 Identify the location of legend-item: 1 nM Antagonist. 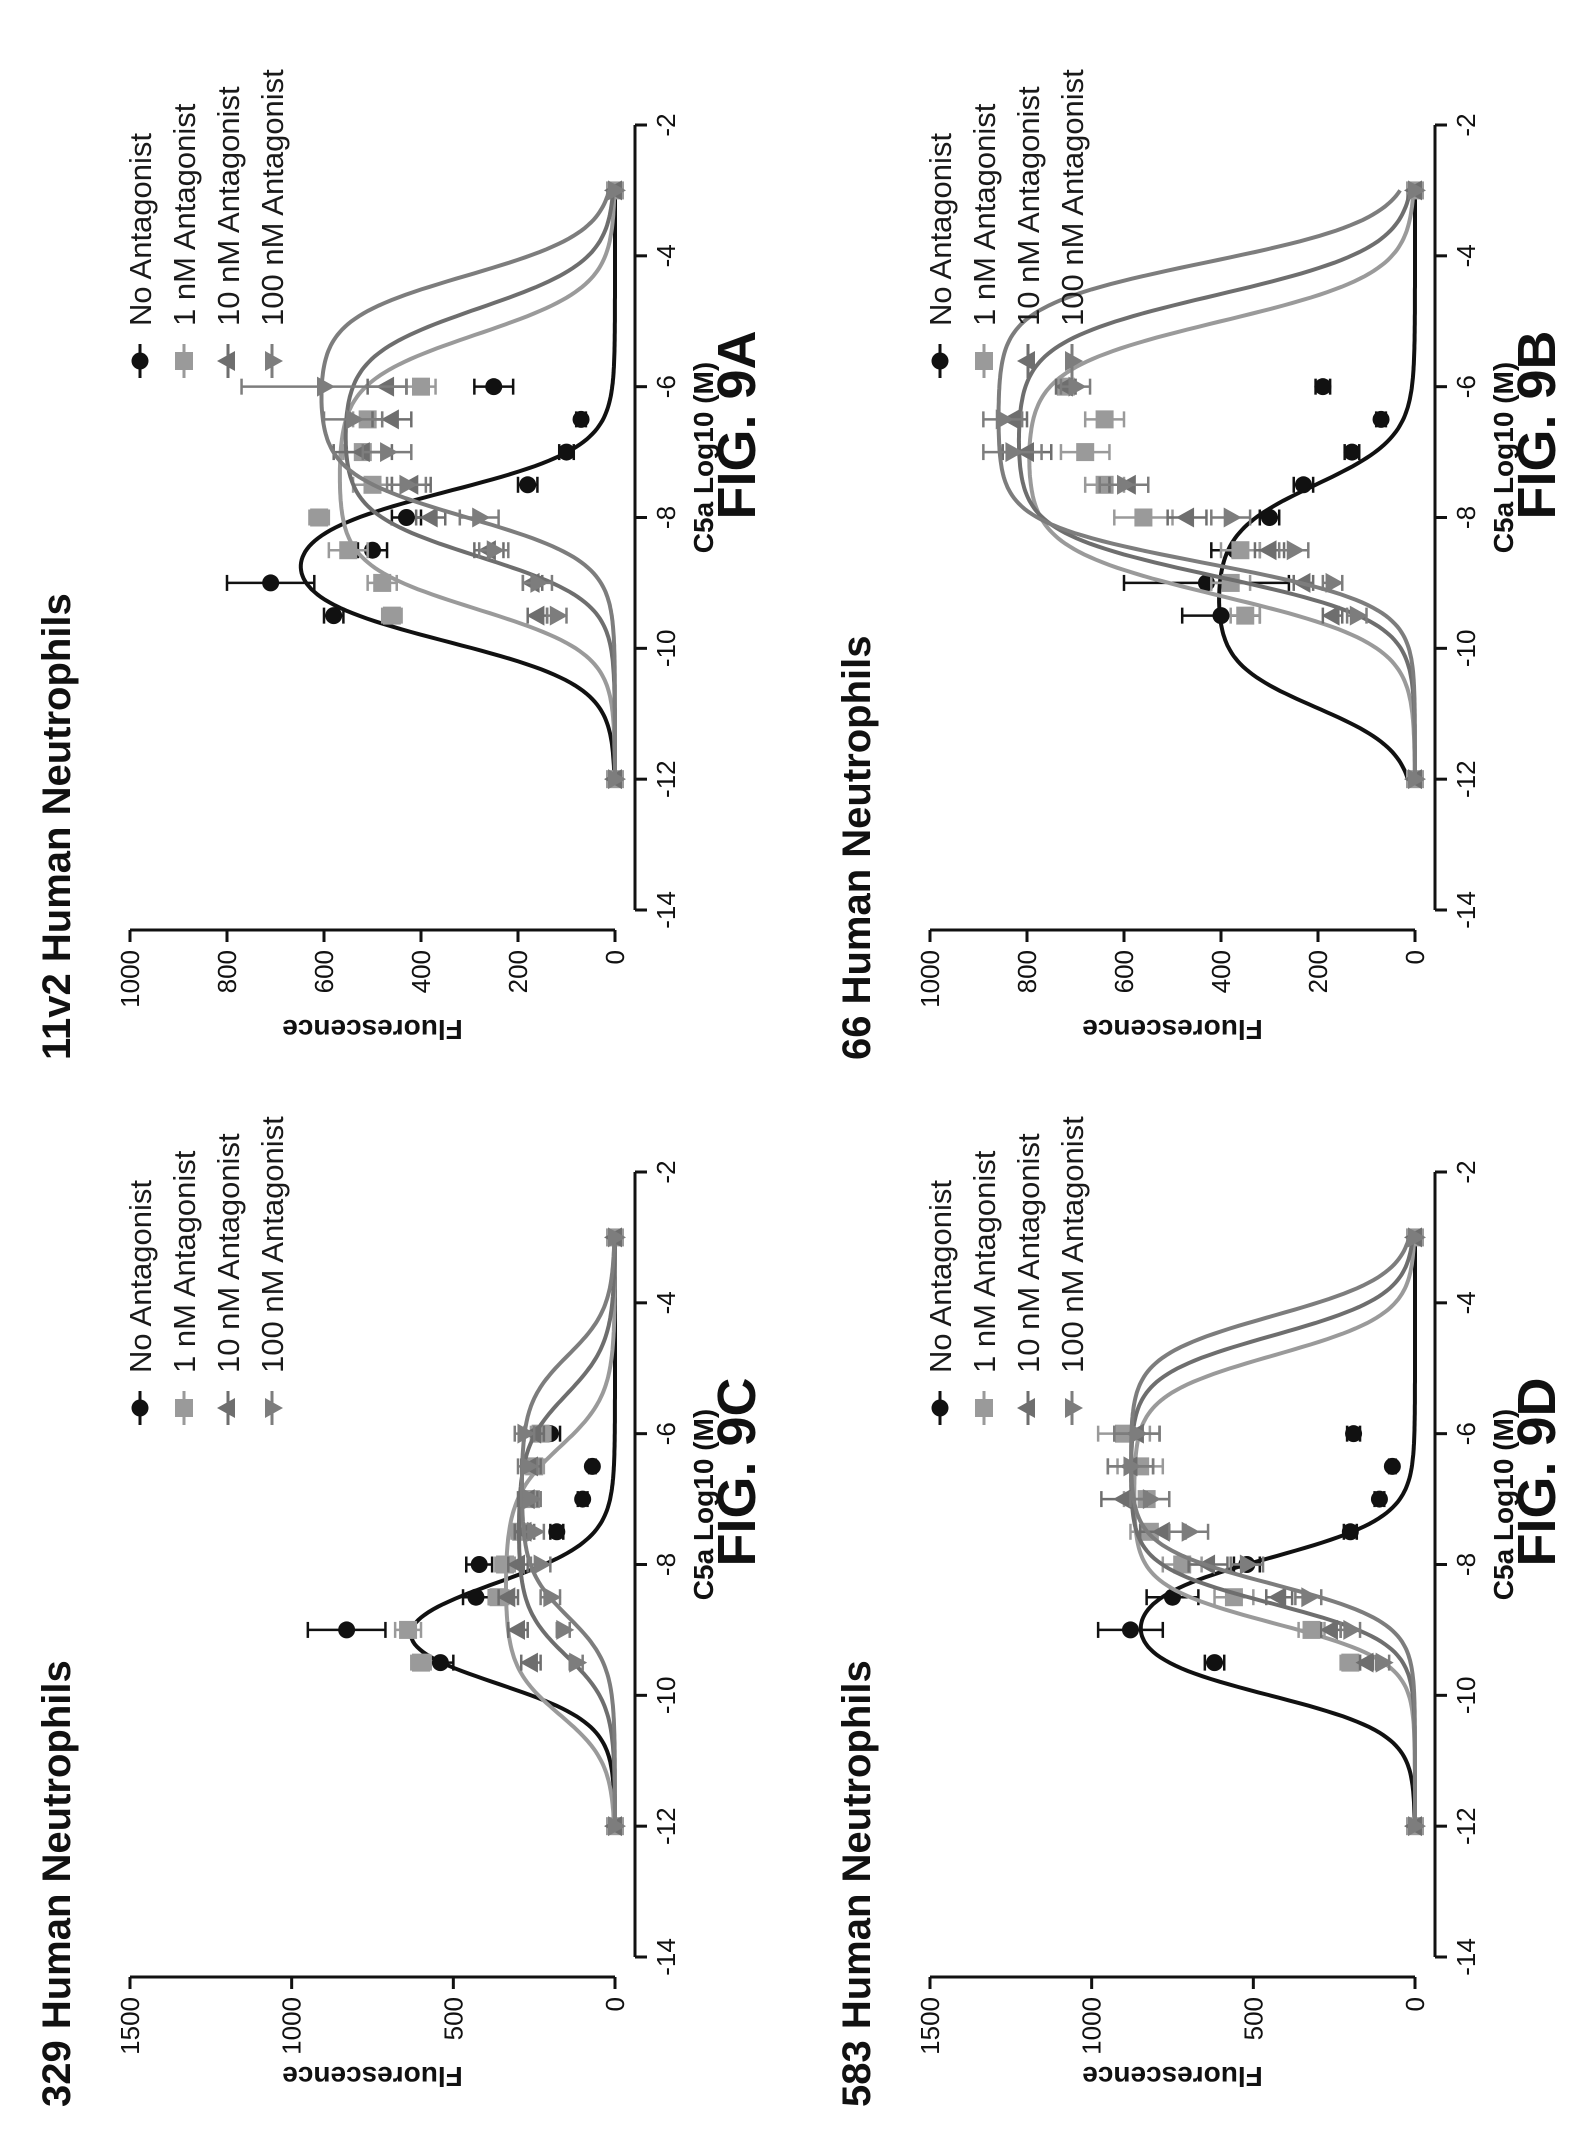
(184, 1287).